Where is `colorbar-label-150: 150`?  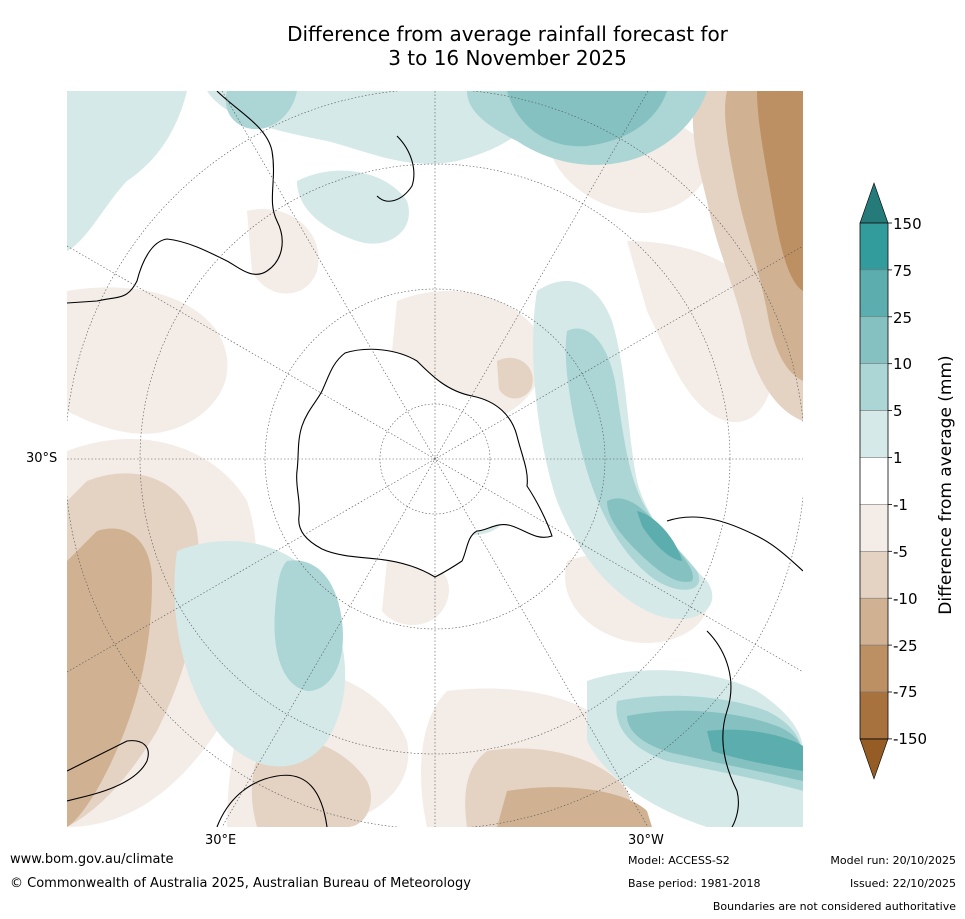 colorbar-label-150: 150 is located at coordinates (907, 224).